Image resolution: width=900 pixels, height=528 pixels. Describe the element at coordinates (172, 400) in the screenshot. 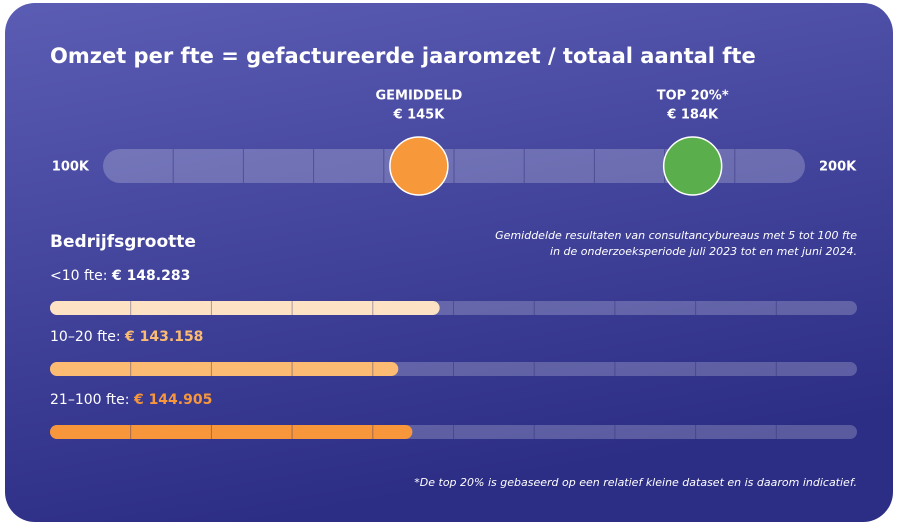

I see `value-label: € 144.905` at that location.